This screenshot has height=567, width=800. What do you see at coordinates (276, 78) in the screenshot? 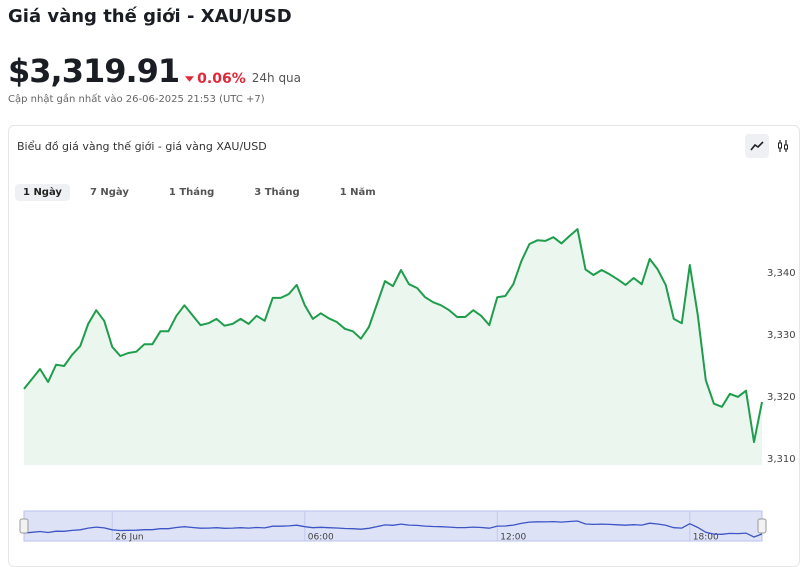
I see `period: 24h qua` at bounding box center [276, 78].